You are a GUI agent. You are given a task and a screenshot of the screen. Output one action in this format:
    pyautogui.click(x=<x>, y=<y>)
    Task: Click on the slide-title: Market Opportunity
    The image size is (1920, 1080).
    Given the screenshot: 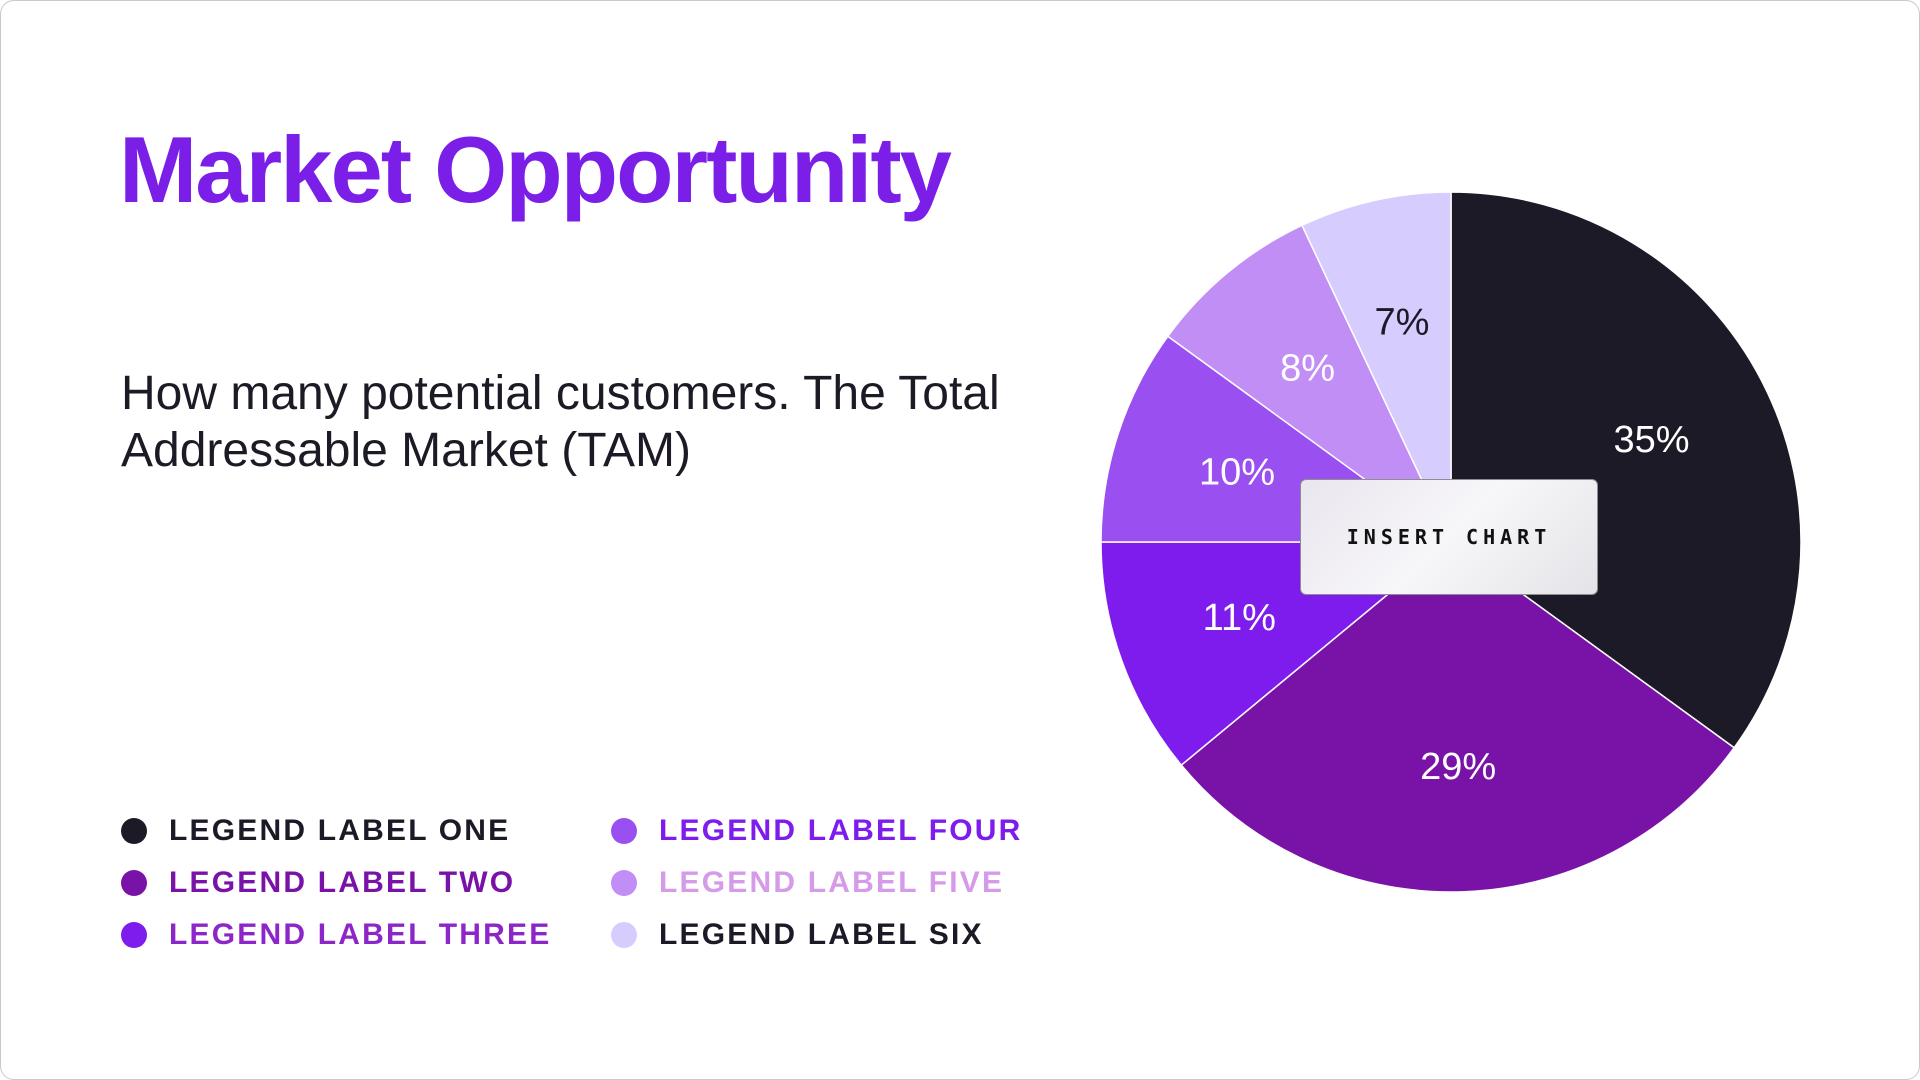 What is the action you would take?
    pyautogui.click(x=535, y=169)
    